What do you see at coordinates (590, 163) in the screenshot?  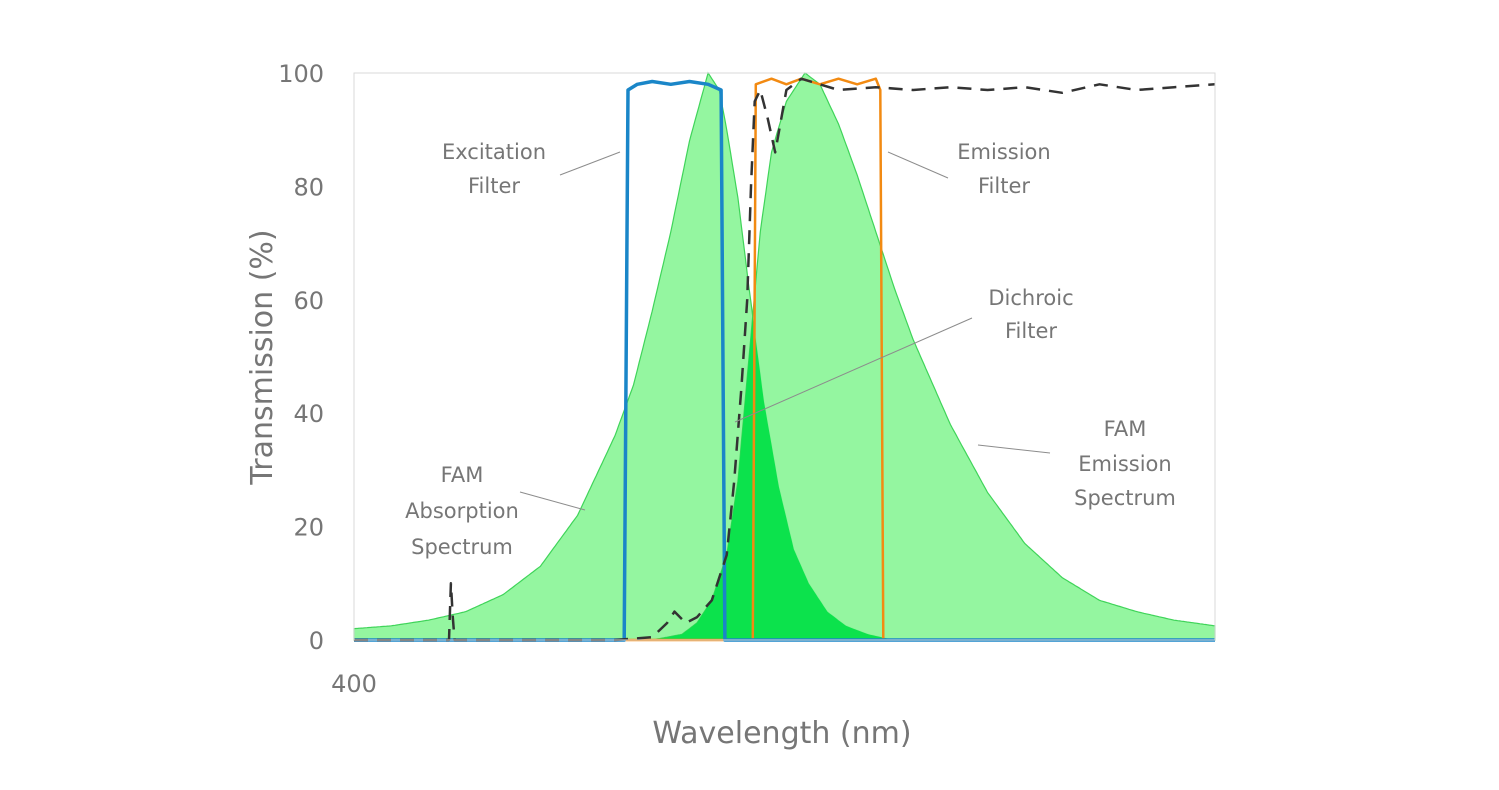 I see `excitation-leader-line` at bounding box center [590, 163].